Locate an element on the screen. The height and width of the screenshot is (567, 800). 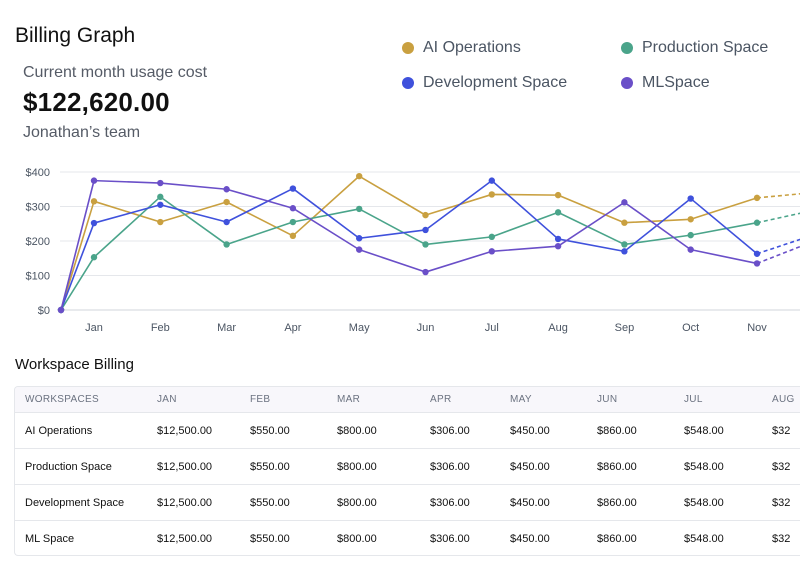
column-header: FEB is located at coordinates (283, 400).